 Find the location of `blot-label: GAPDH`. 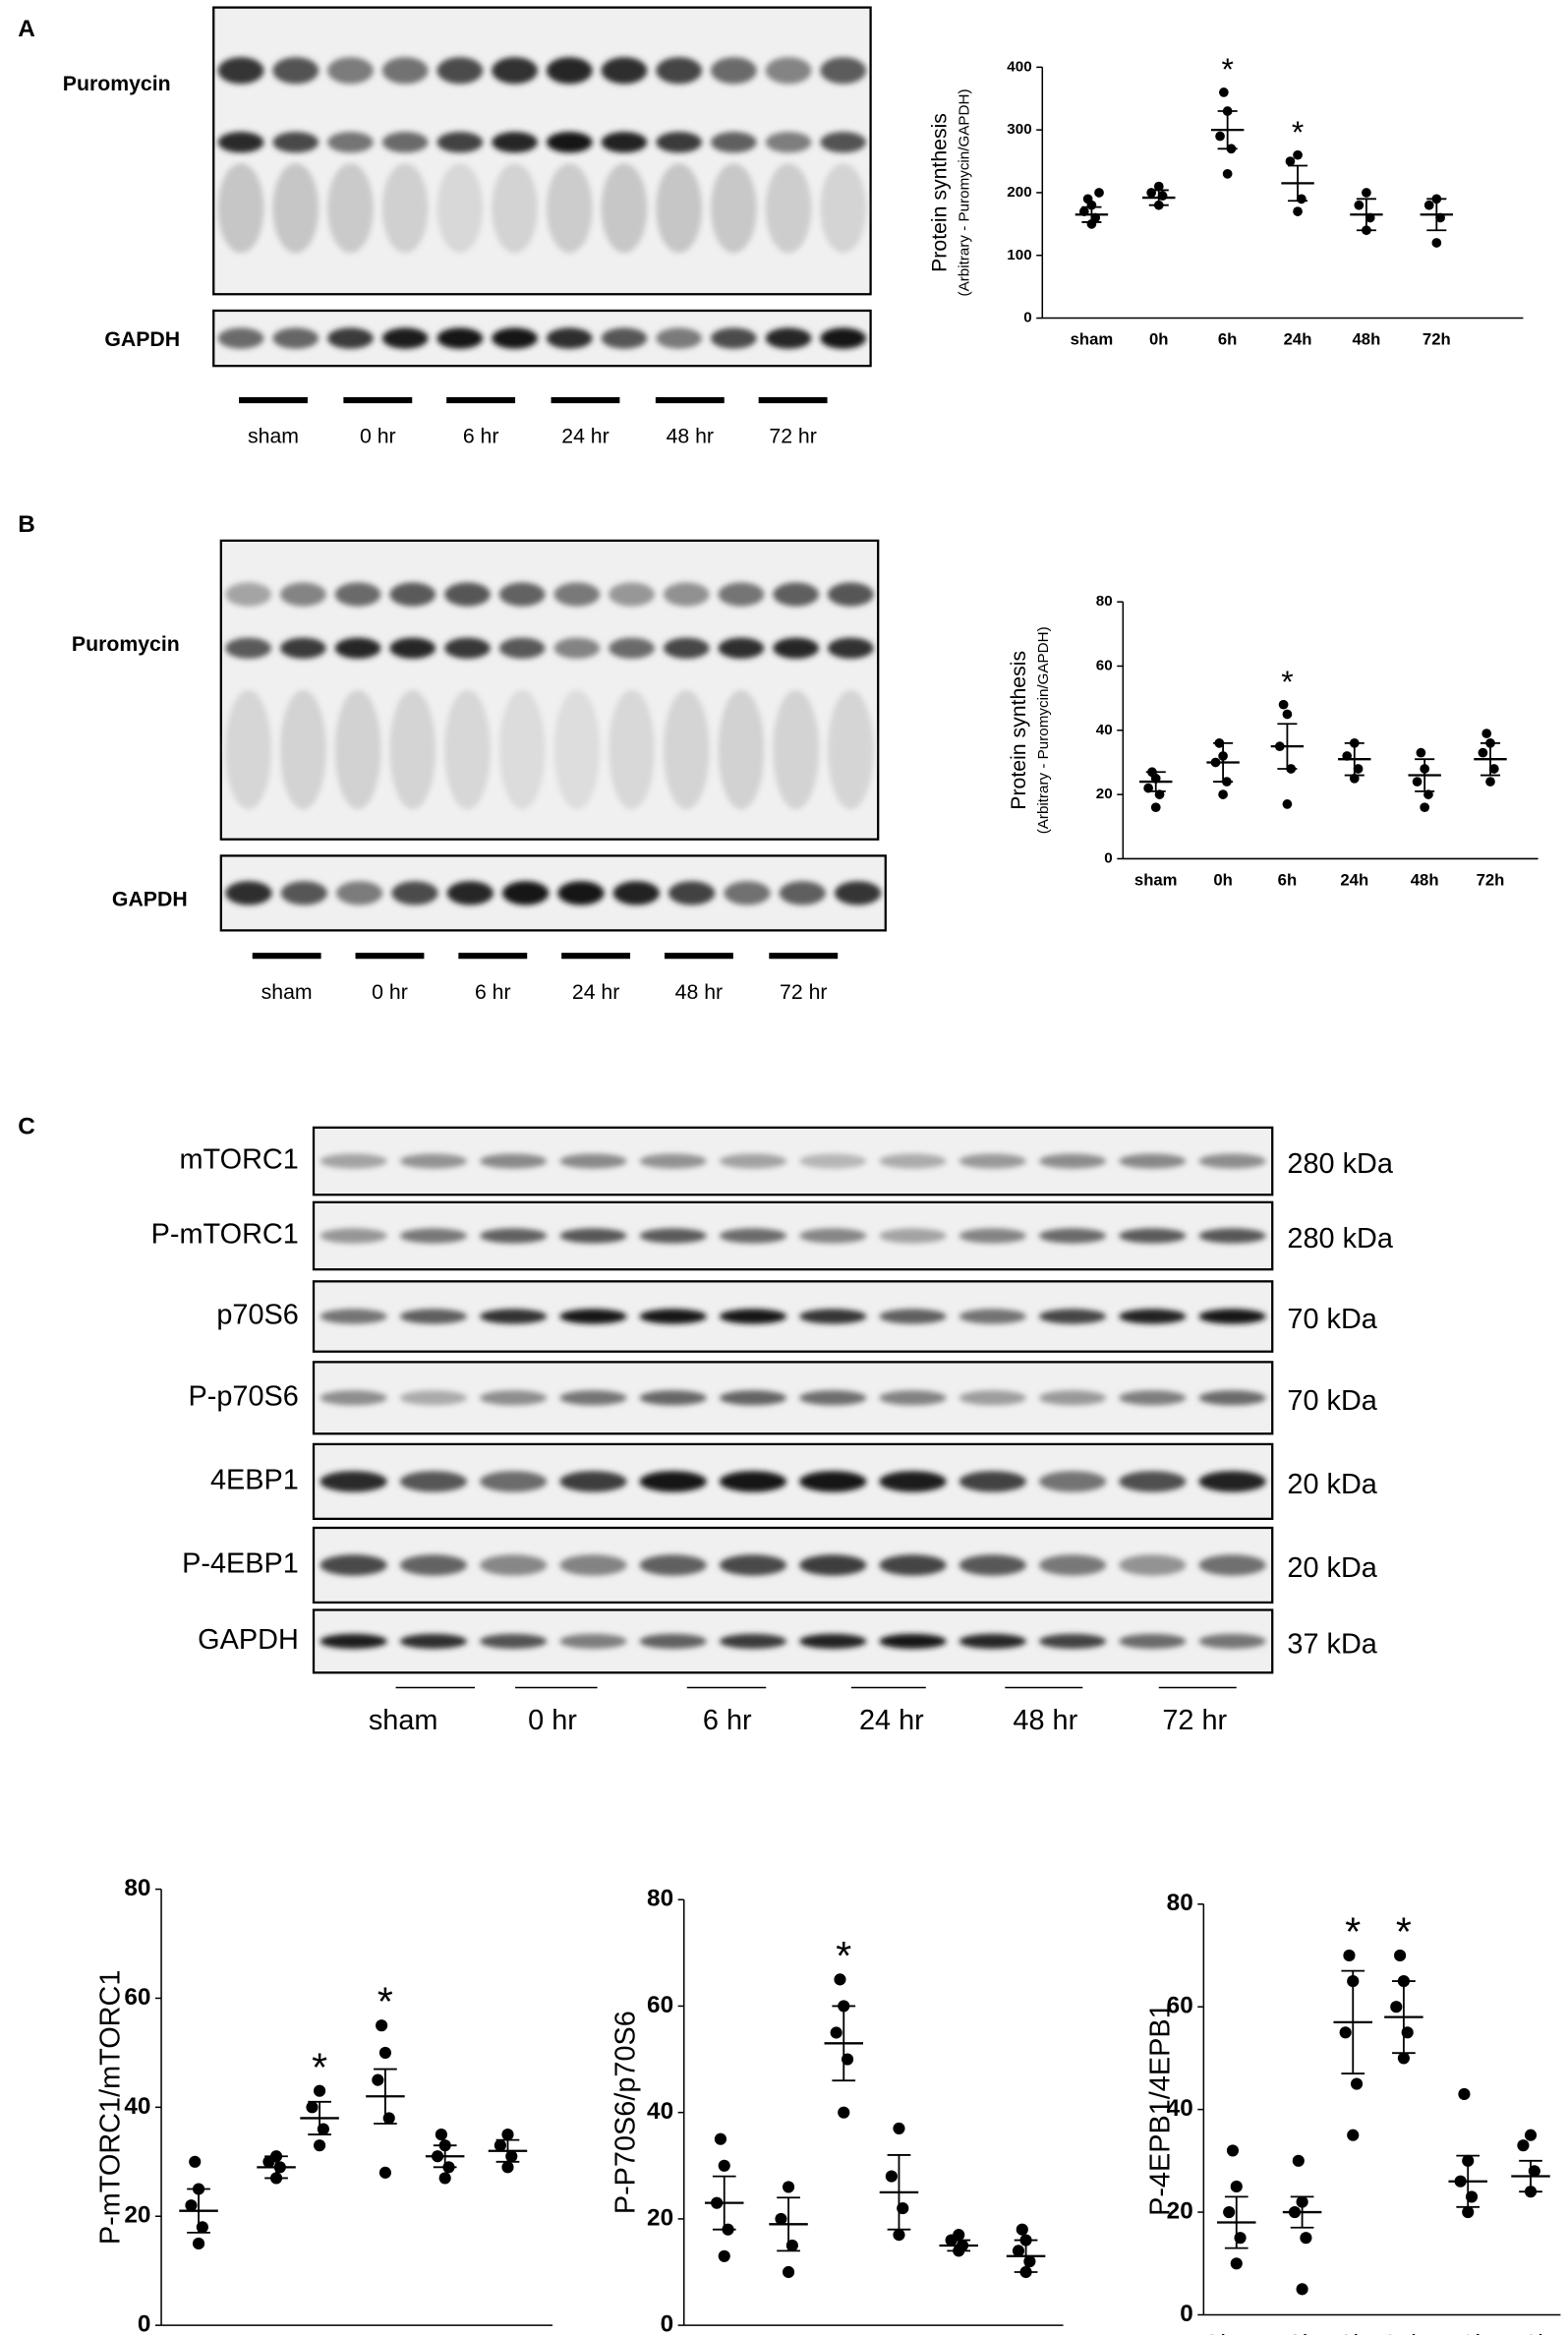

blot-label: GAPDH is located at coordinates (142, 339).